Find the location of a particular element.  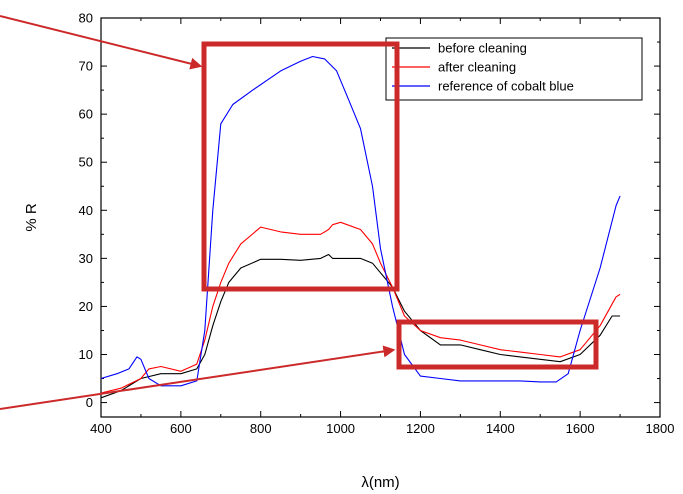

x-tick-label: 1400 is located at coordinates (500, 428).